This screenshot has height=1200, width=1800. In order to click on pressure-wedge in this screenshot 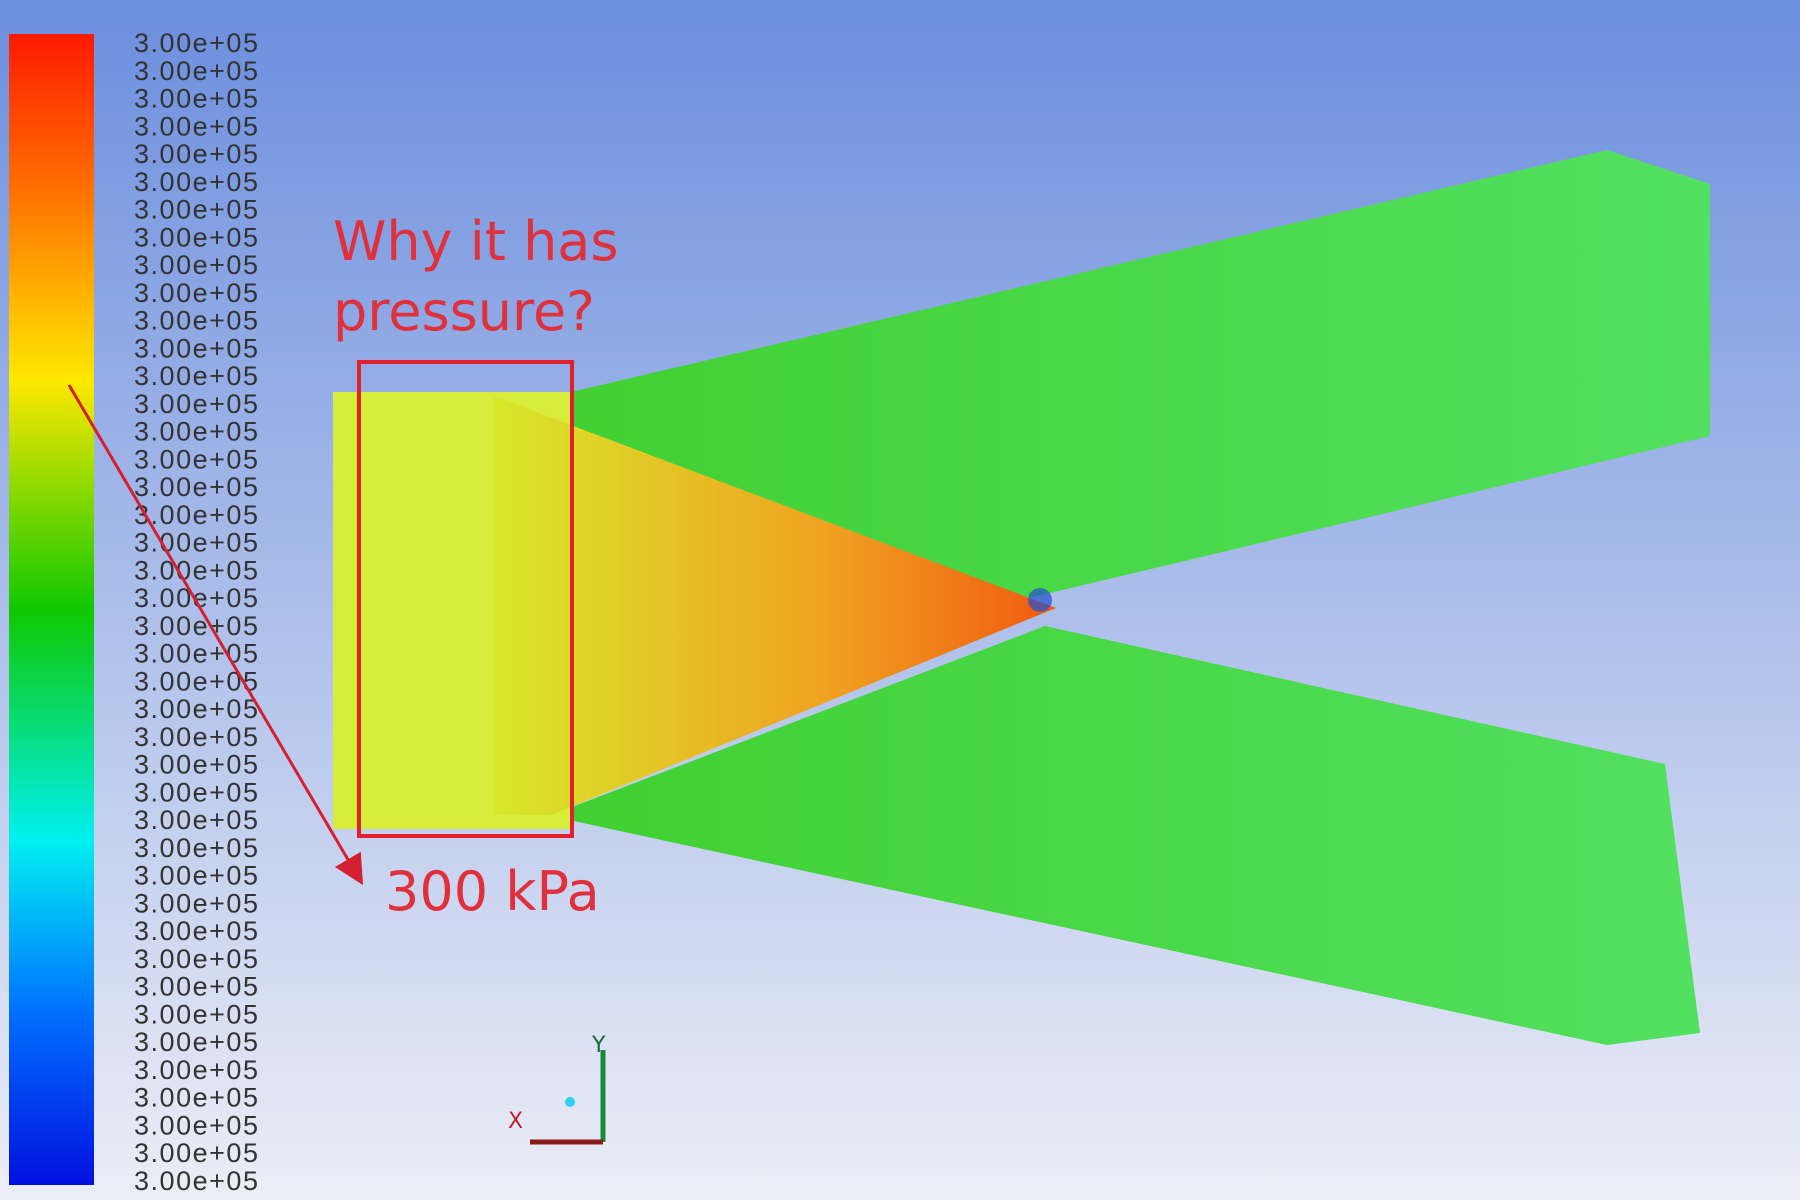, I will do `click(775, 605)`.